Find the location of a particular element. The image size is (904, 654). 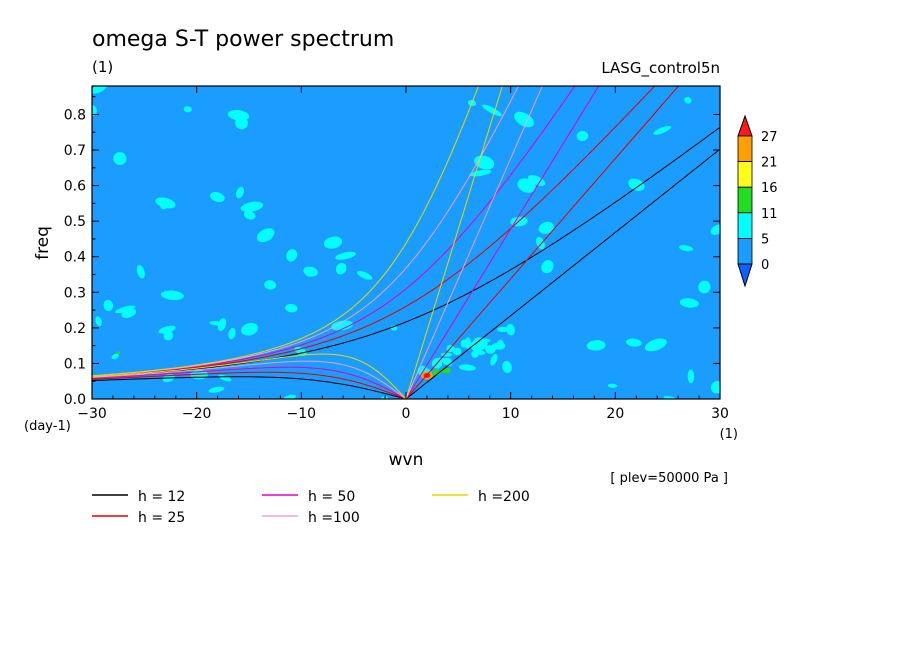

legend-label-h25: h = 25 is located at coordinates (161, 518).